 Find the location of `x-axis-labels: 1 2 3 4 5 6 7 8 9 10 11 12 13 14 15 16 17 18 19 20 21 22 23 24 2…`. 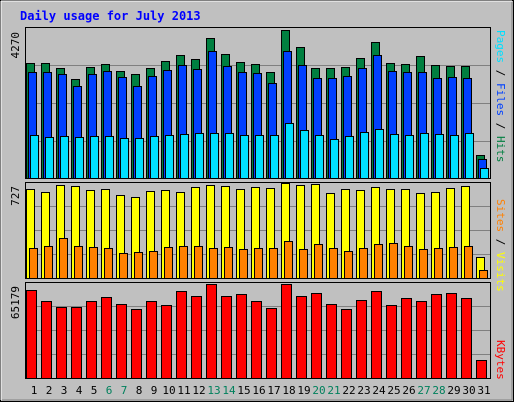

x-axis-labels: 1 2 3 4 5 6 7 8 9 10 11 12 13 14 15 16 17 18 19 20 21 22 23 24 2… is located at coordinates (261, 390).